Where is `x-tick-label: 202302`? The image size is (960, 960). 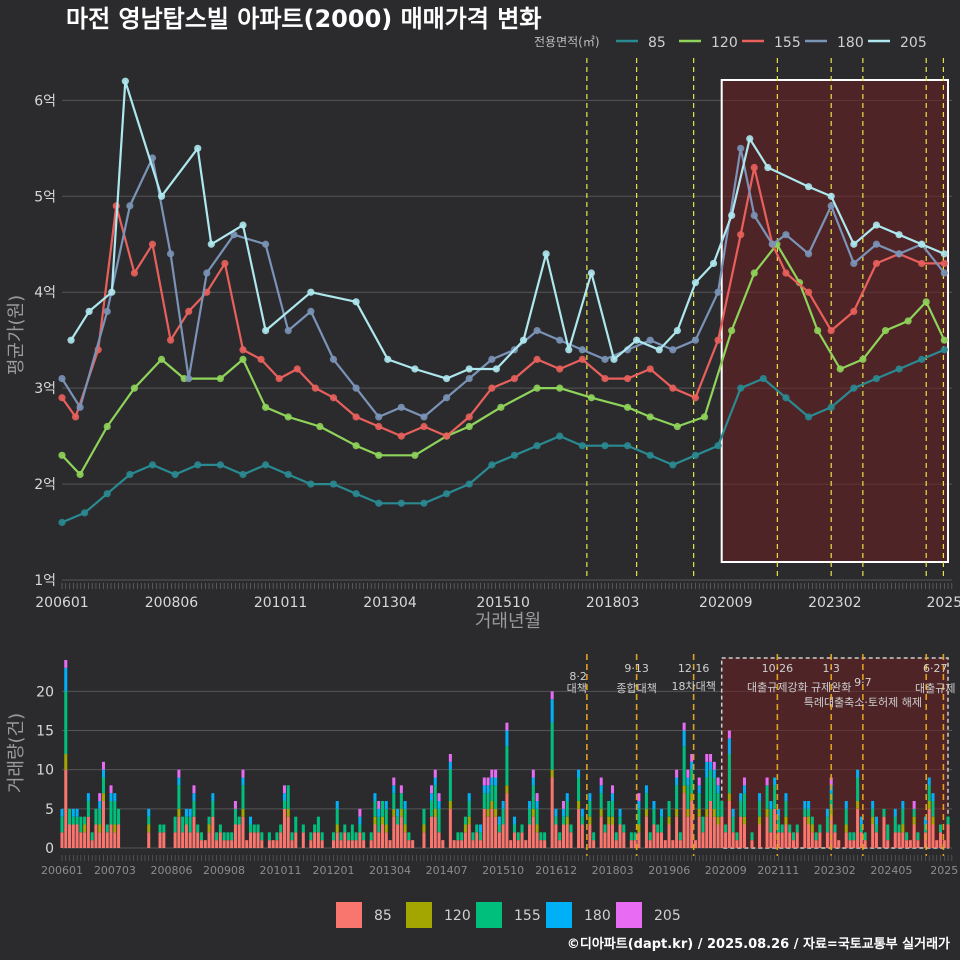
x-tick-label: 202302 is located at coordinates (835, 870).